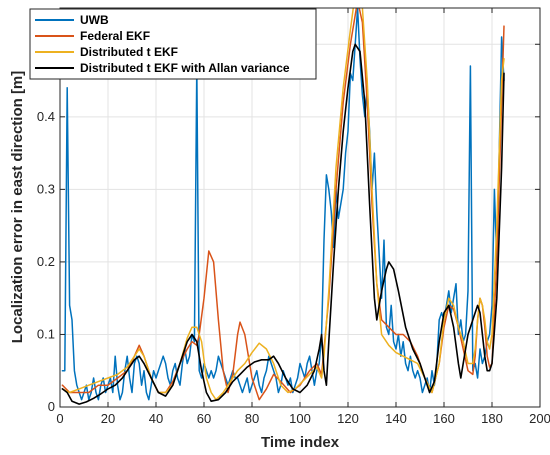  Describe the element at coordinates (204, 418) in the screenshot. I see `x-tick-label: 60` at that location.